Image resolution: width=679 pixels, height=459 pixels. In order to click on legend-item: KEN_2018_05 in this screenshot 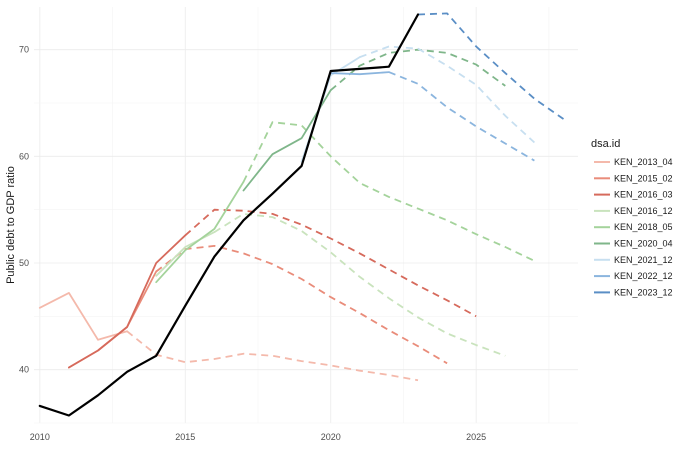, I will do `click(633, 227)`.